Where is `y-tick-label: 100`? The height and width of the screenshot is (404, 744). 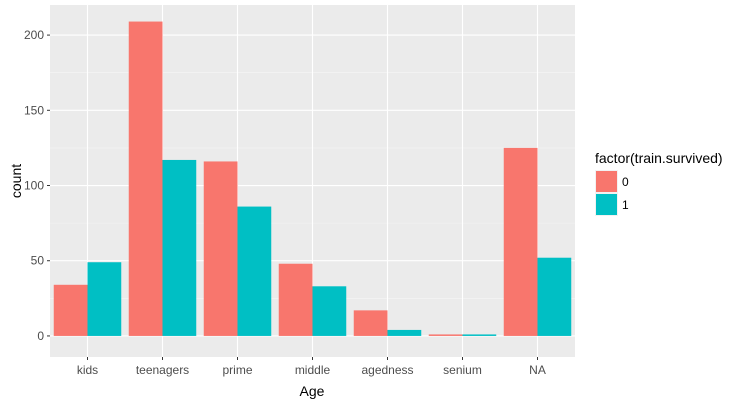
y-tick-label: 100 is located at coordinates (34, 186).